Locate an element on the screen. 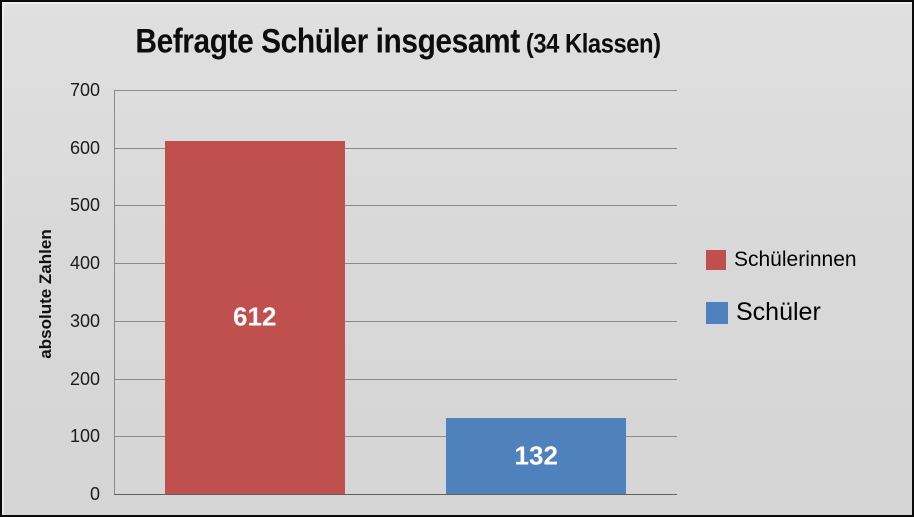 The height and width of the screenshot is (517, 914). y-tick-label: 300 is located at coordinates (84, 320).